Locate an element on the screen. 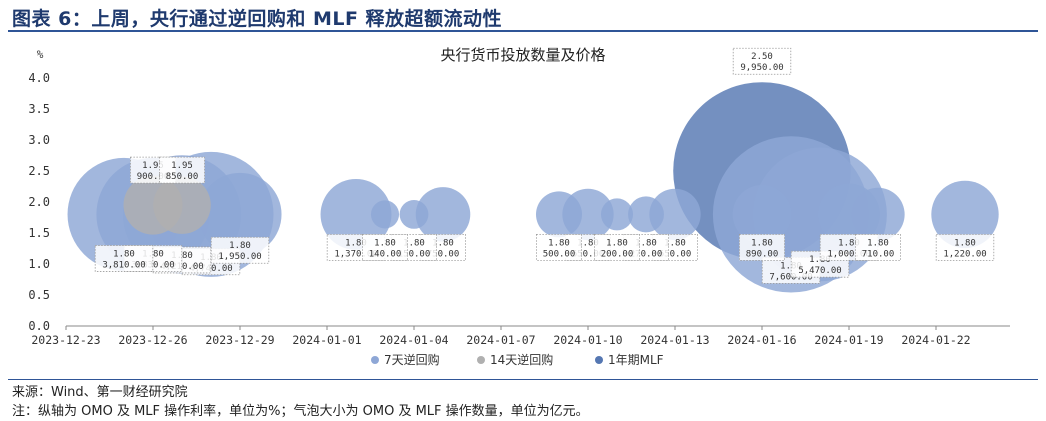 The height and width of the screenshot is (421, 1046). legend-label: 1年期MLF is located at coordinates (636, 360).